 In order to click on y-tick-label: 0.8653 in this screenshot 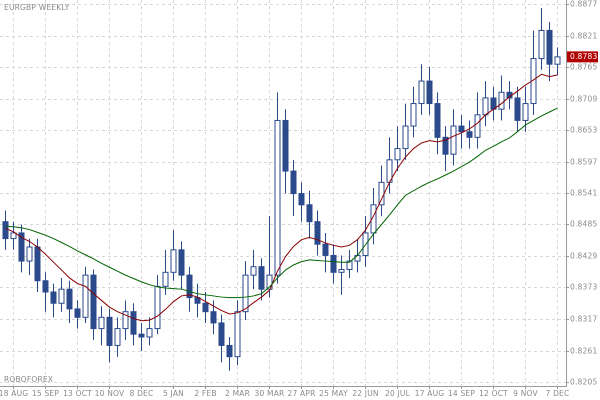, I will do `click(583, 130)`.